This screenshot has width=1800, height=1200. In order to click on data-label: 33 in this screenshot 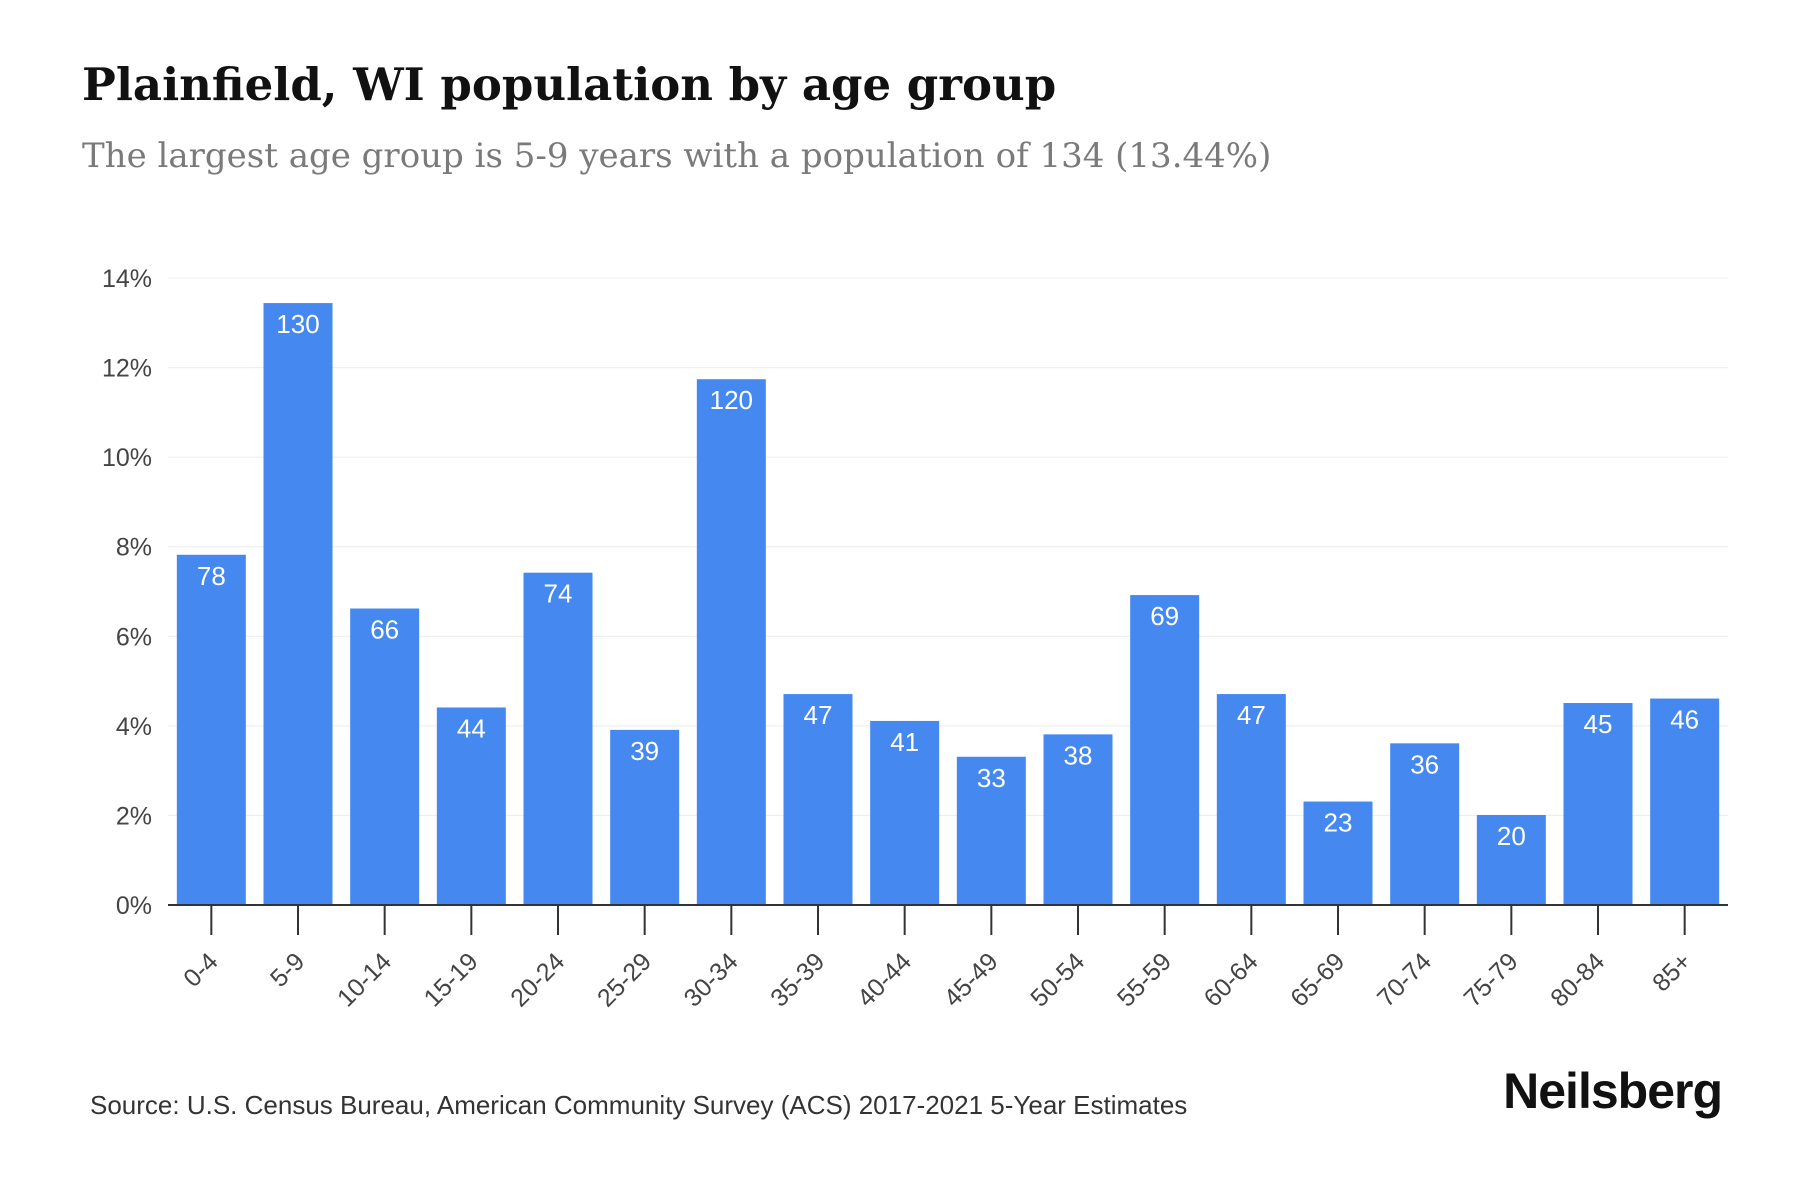, I will do `click(991, 778)`.